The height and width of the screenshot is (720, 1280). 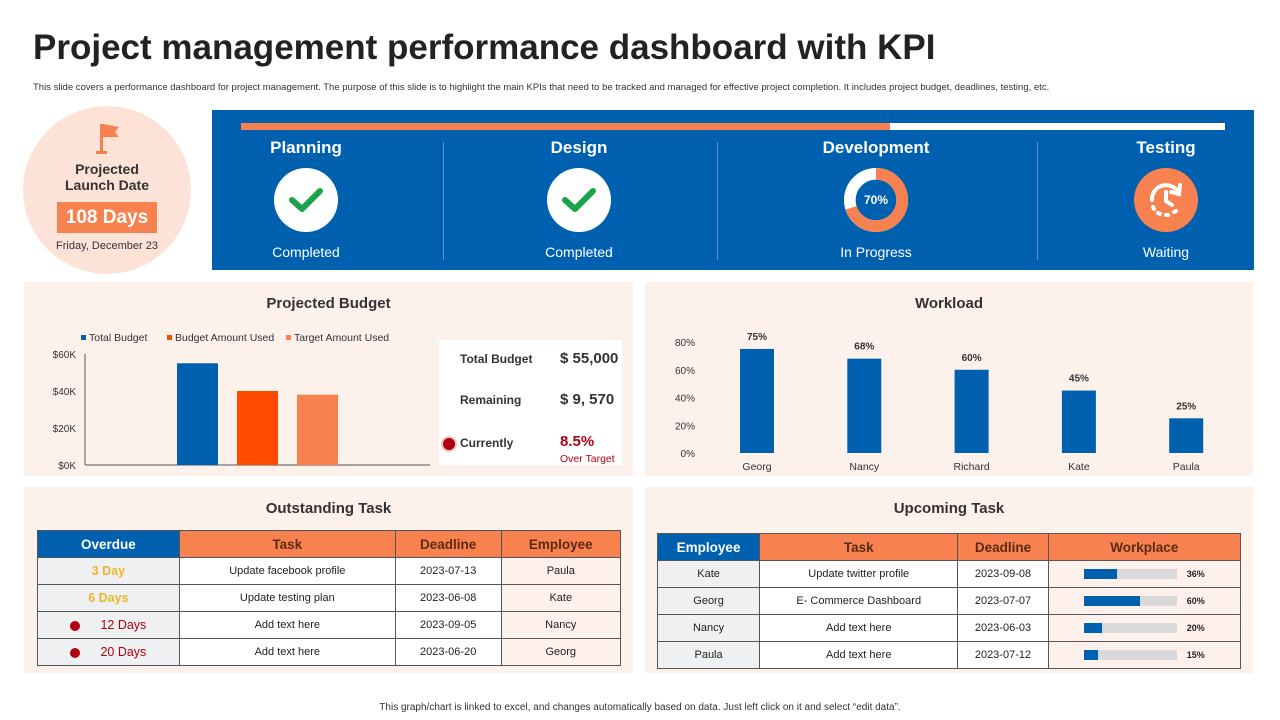 What do you see at coordinates (67, 466) in the screenshot?
I see `y-tick-label: $0K` at bounding box center [67, 466].